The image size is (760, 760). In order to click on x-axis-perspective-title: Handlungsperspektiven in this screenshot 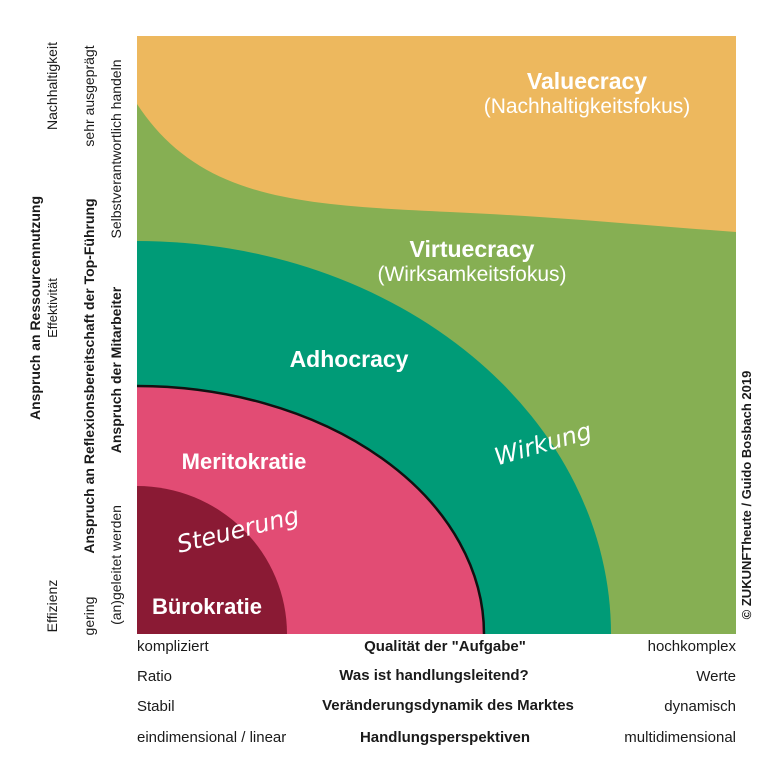, I will do `click(445, 737)`.